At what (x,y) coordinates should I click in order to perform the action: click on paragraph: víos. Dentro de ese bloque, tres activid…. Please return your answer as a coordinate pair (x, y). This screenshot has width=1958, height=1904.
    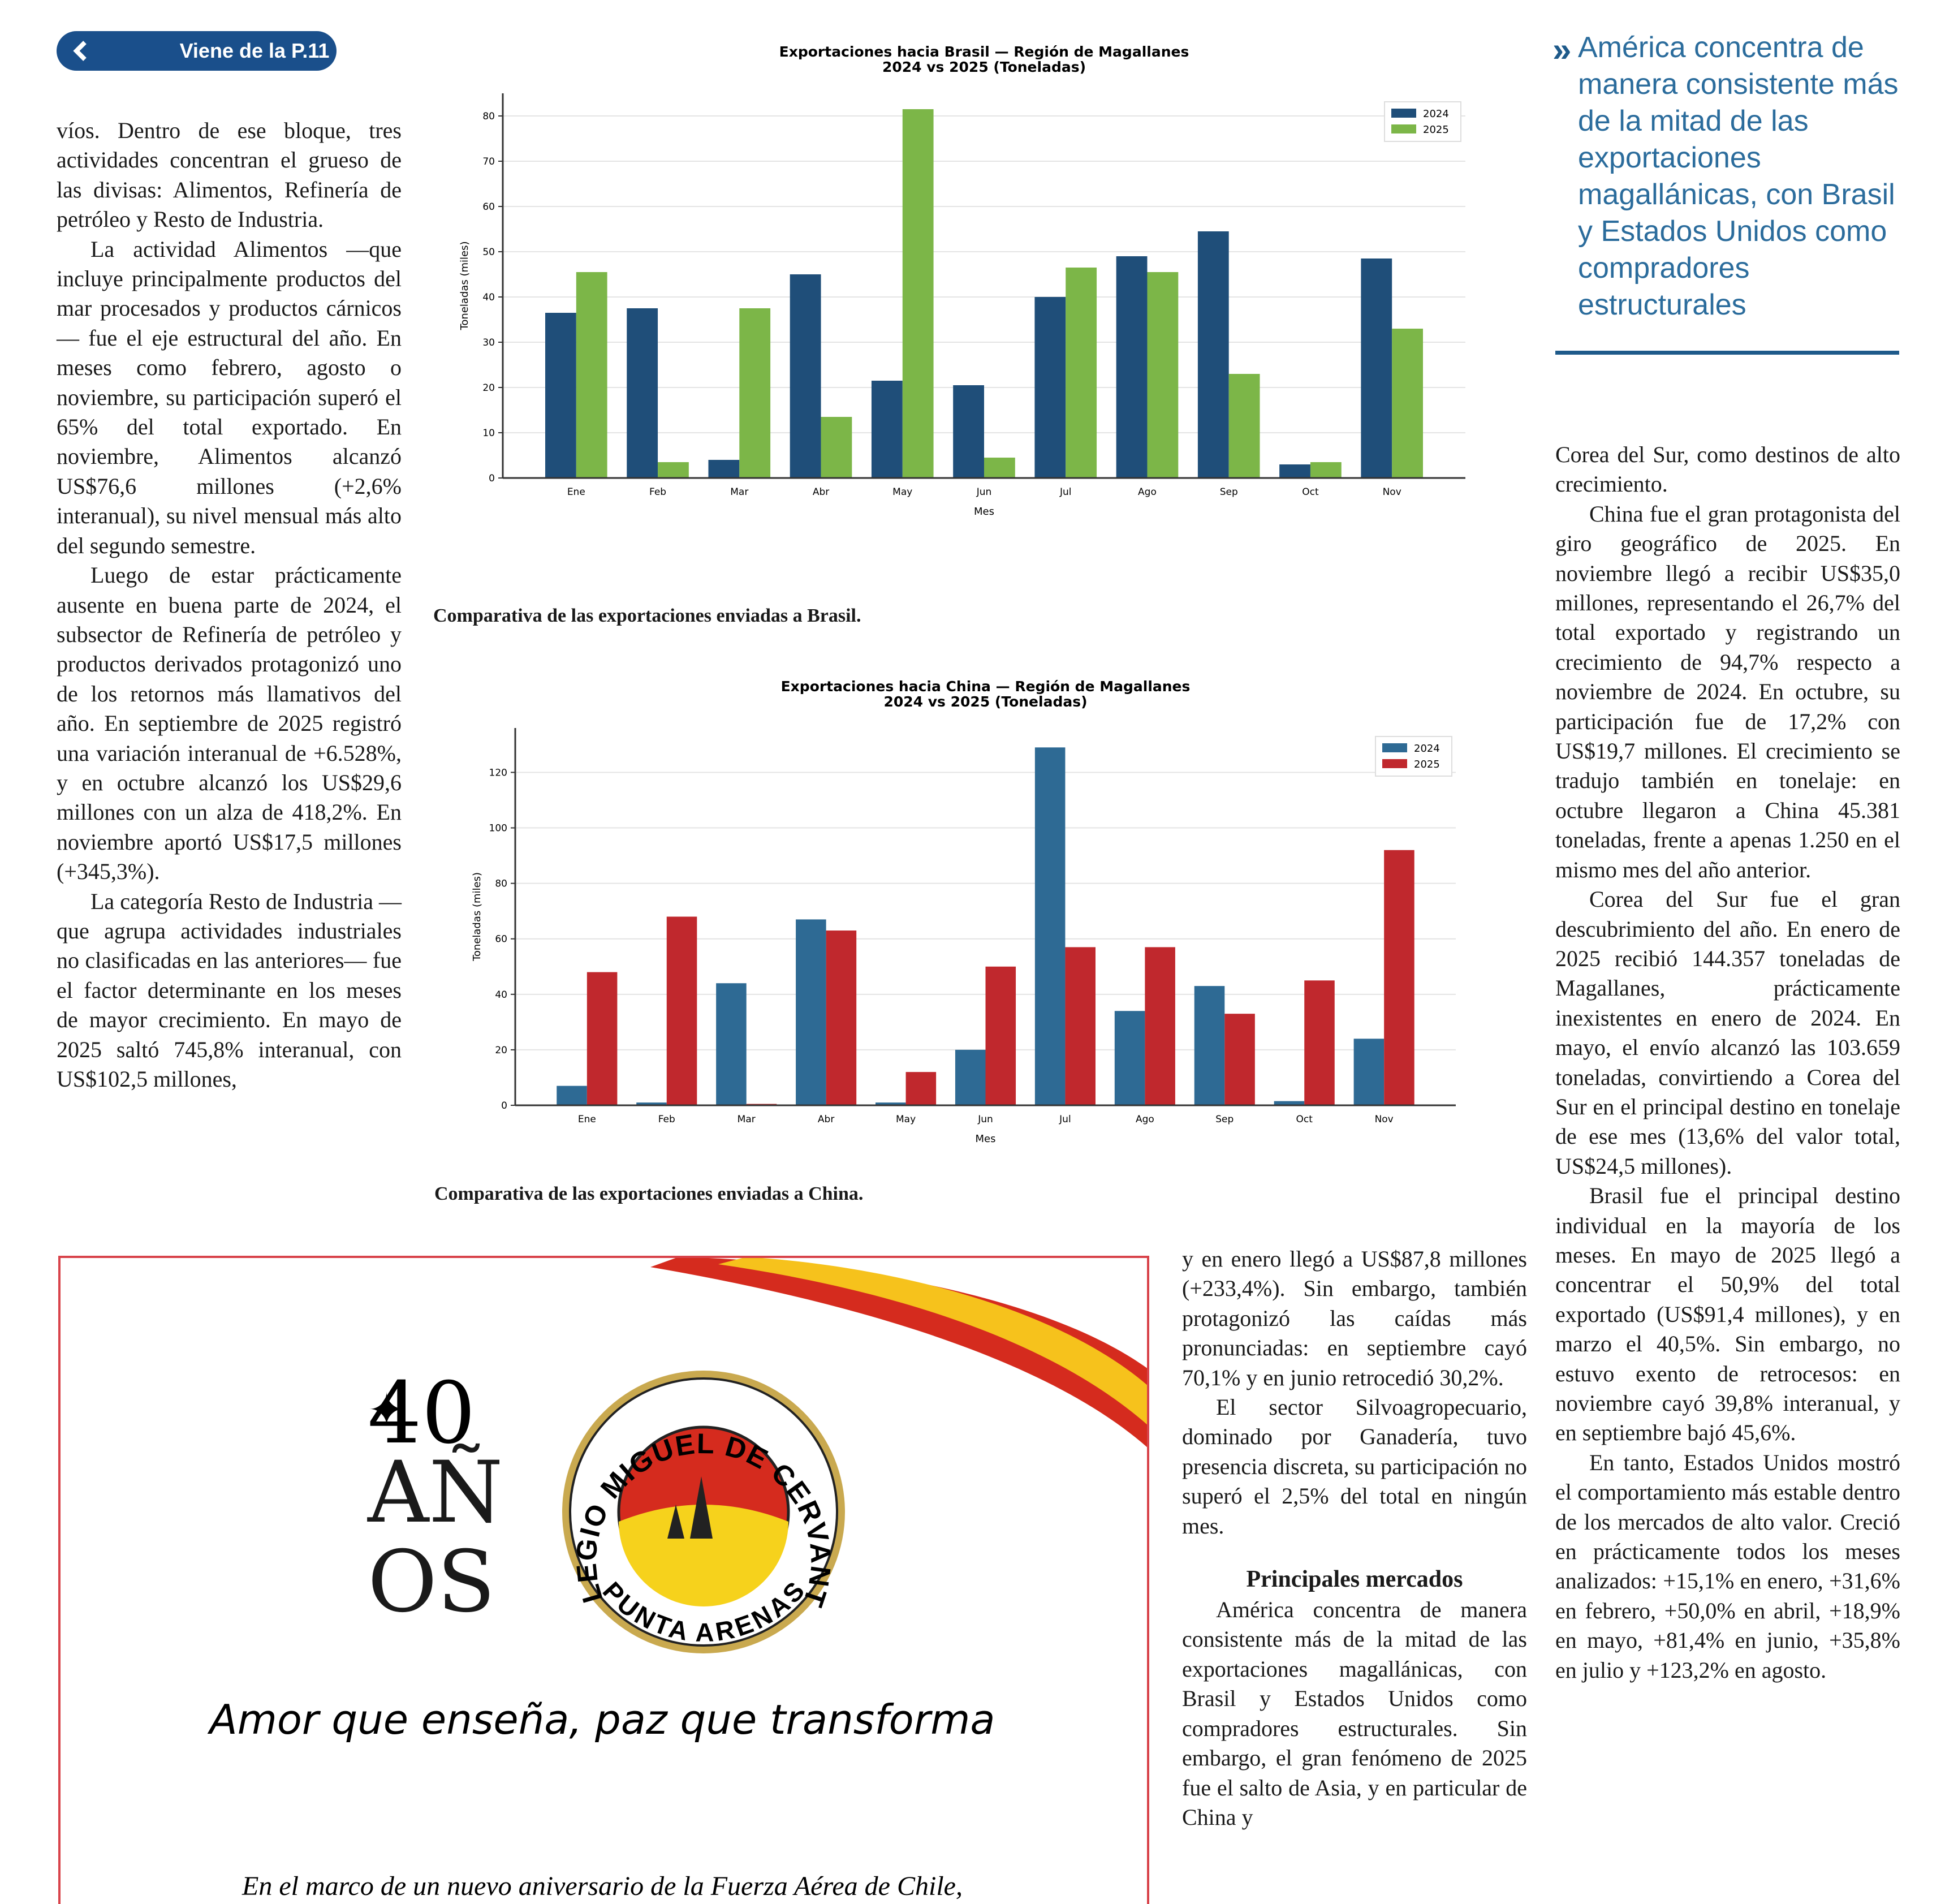
    Looking at the image, I should click on (229, 175).